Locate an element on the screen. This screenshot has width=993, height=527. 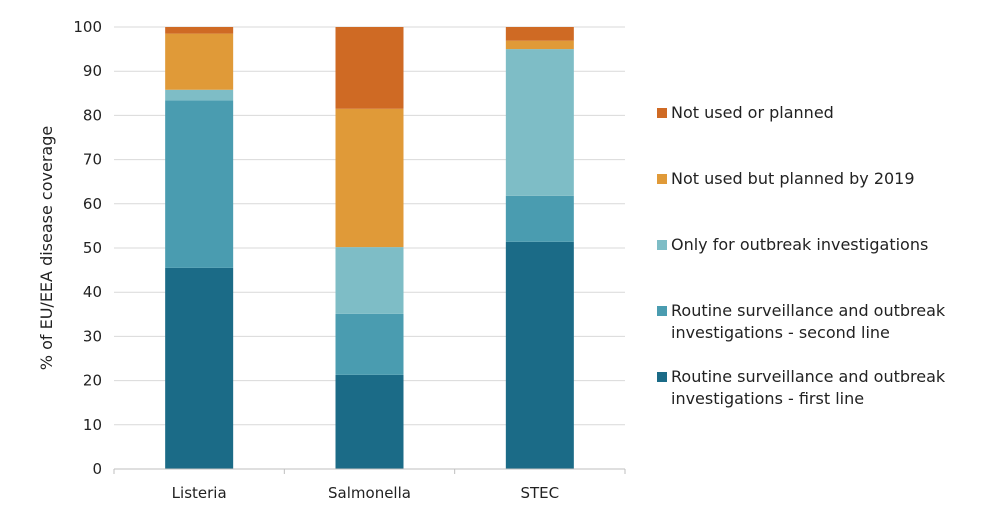
x-tick-label: STEC is located at coordinates (540, 493).